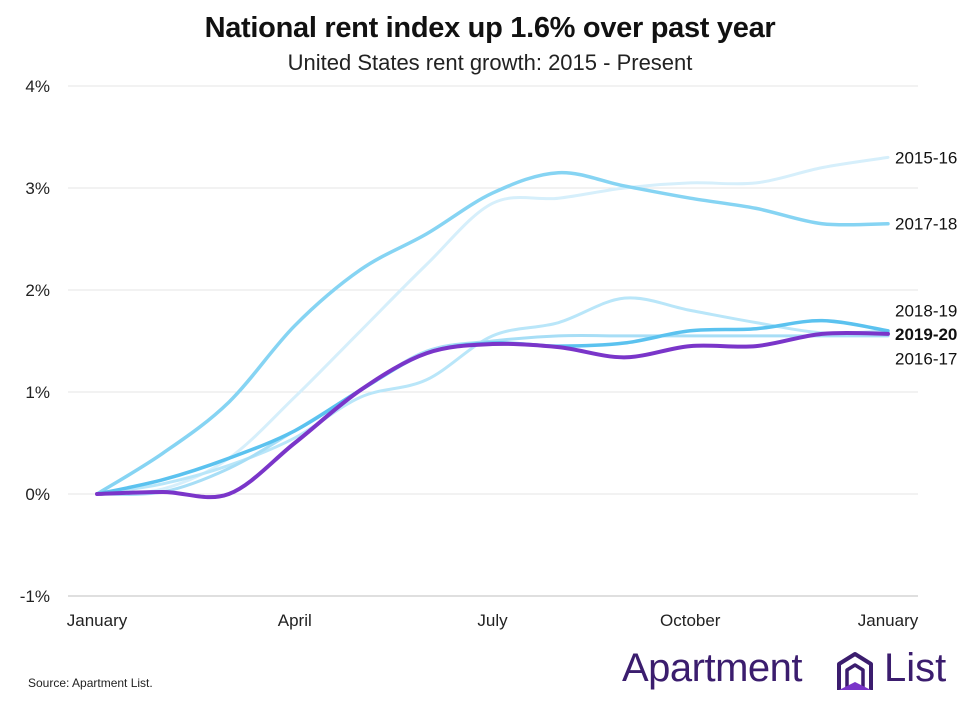  I want to click on x-tick-label: April, so click(295, 620).